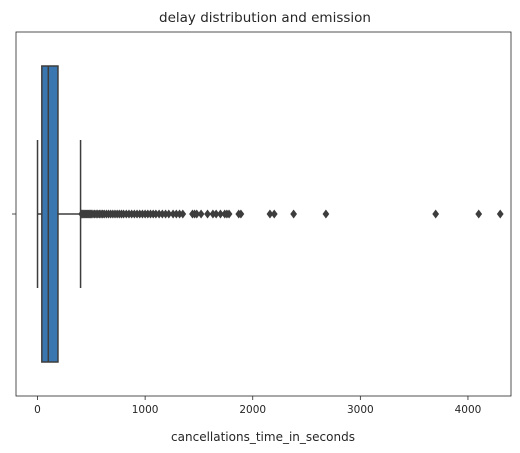 This screenshot has width=520, height=453. I want to click on x-tick-label: 3000, so click(360, 410).